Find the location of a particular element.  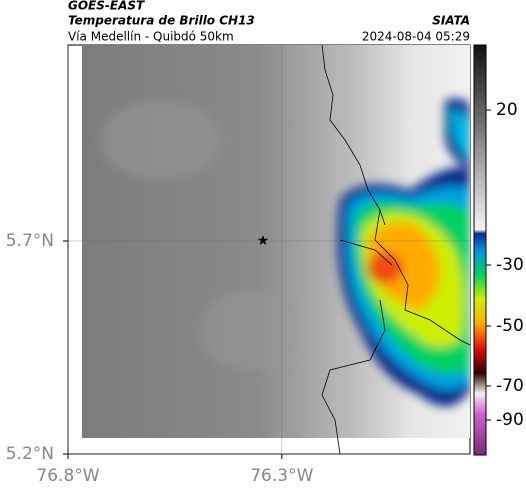

y-tick-label: 5.7°N is located at coordinates (30, 241).